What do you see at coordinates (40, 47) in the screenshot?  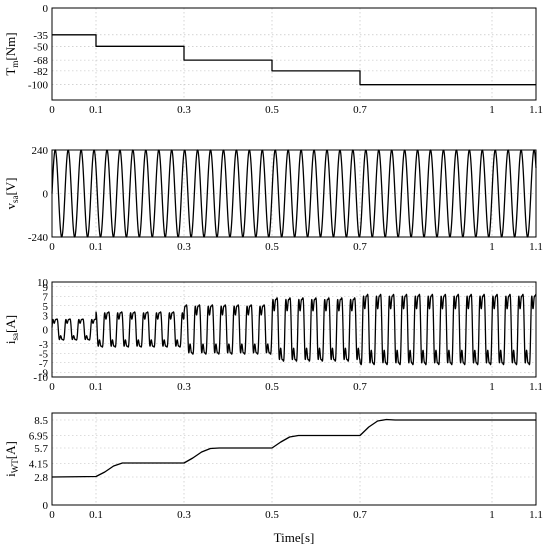 I see `y-tick-label: -50` at bounding box center [40, 47].